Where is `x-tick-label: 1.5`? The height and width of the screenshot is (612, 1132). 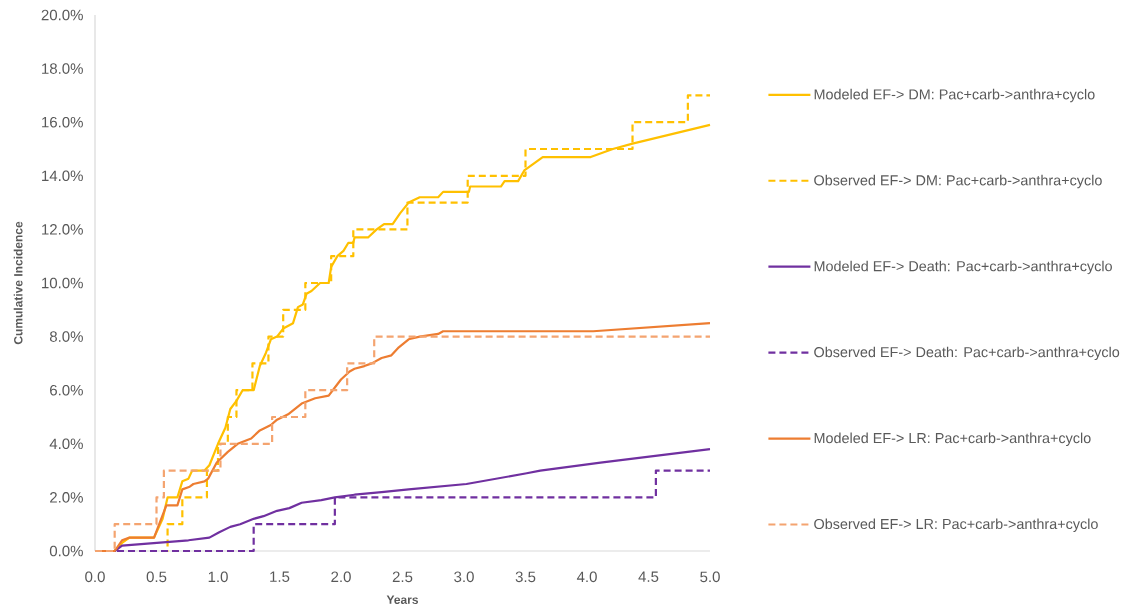
x-tick-label: 1.5 is located at coordinates (280, 576).